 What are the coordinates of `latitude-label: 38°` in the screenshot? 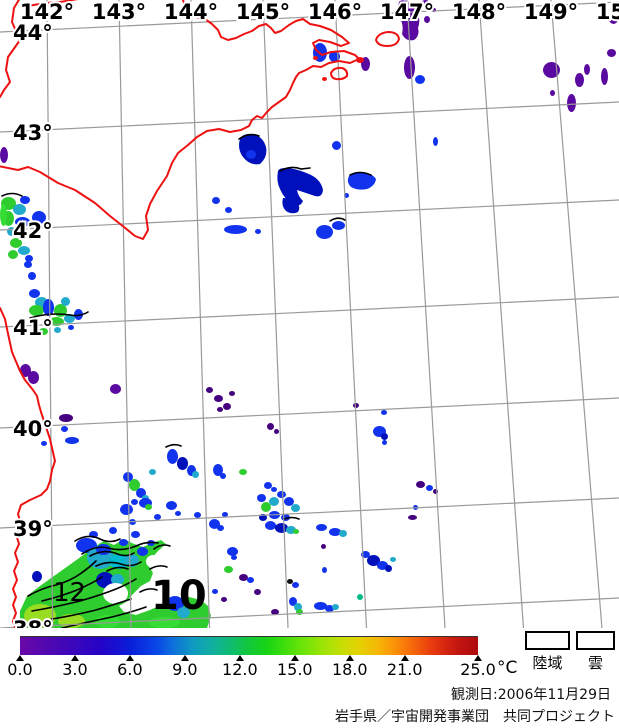 It's located at (33, 622).